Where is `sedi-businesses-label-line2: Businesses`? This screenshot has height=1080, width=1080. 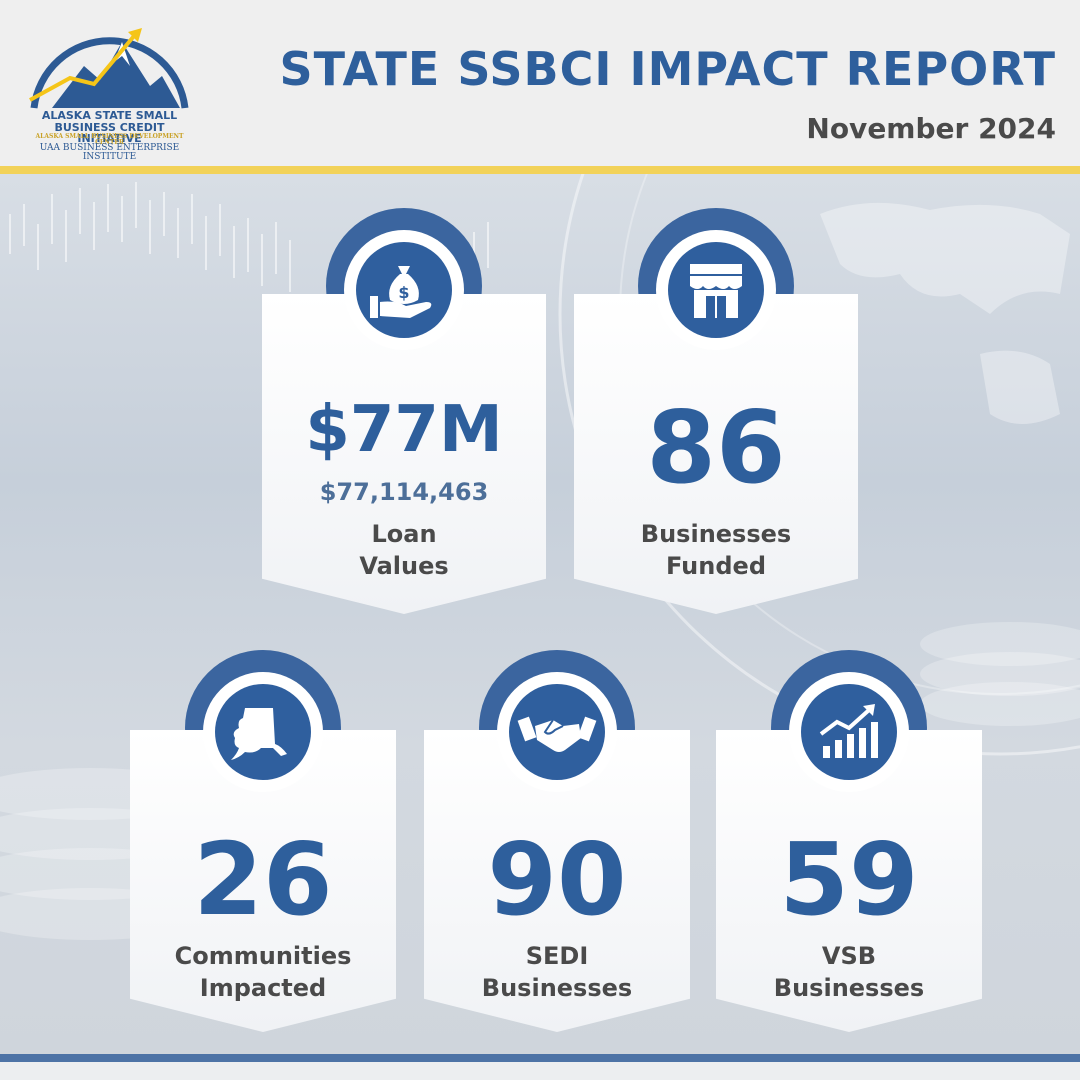
sedi-businesses-label-line2: Businesses is located at coordinates (557, 988).